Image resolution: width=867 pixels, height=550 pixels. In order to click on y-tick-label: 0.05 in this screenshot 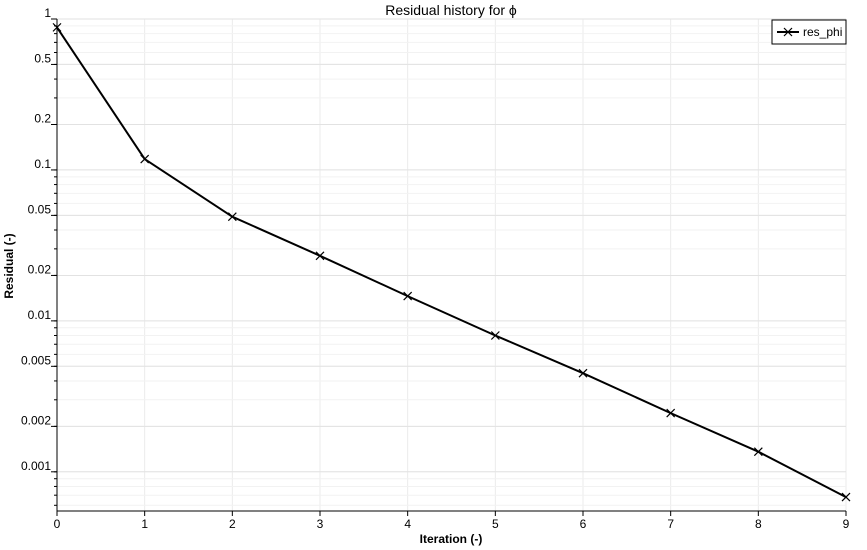, I will do `click(40, 209)`.